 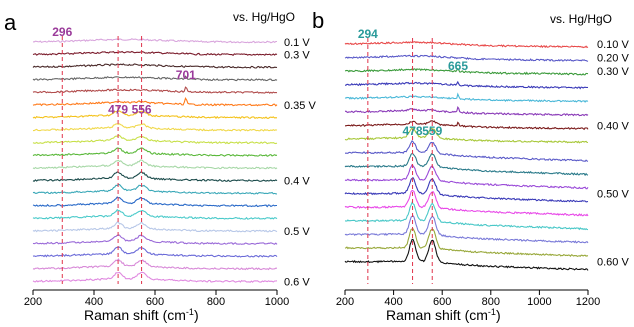 What do you see at coordinates (613, 45) in the screenshot?
I see `potential-label: 0.10 V` at bounding box center [613, 45].